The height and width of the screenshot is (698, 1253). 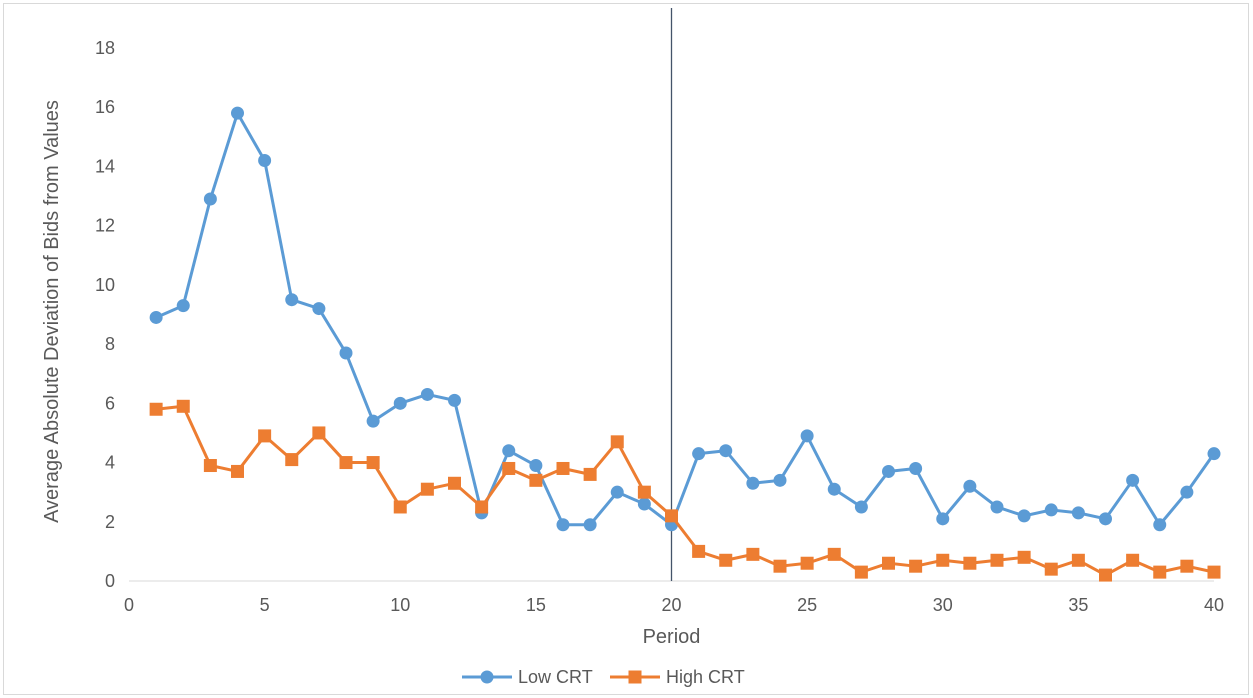 I want to click on legend-label: Low CRT, so click(x=555, y=677).